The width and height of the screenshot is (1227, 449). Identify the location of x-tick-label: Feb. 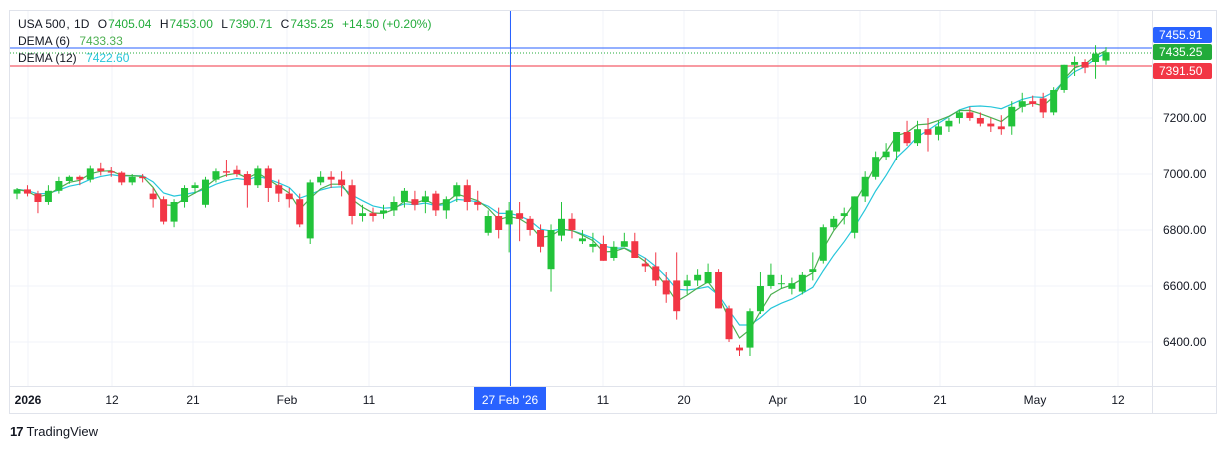
(287, 400).